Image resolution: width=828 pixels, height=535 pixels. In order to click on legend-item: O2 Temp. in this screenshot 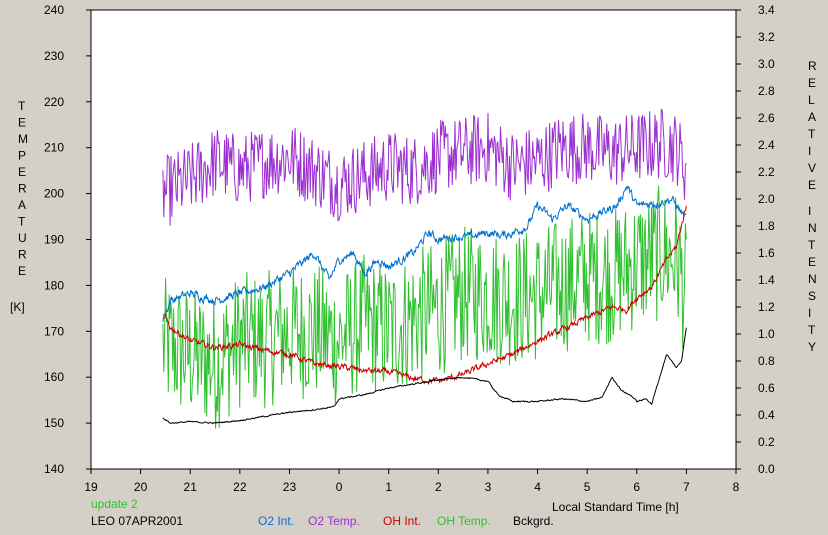, I will do `click(334, 521)`.